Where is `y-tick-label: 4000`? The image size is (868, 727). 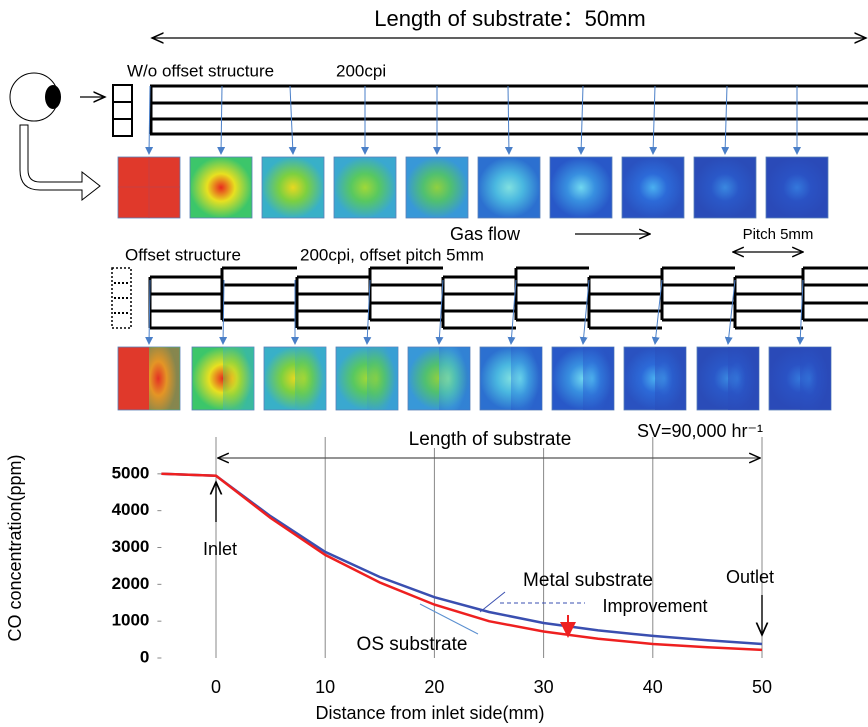
y-tick-label: 4000 is located at coordinates (131, 509).